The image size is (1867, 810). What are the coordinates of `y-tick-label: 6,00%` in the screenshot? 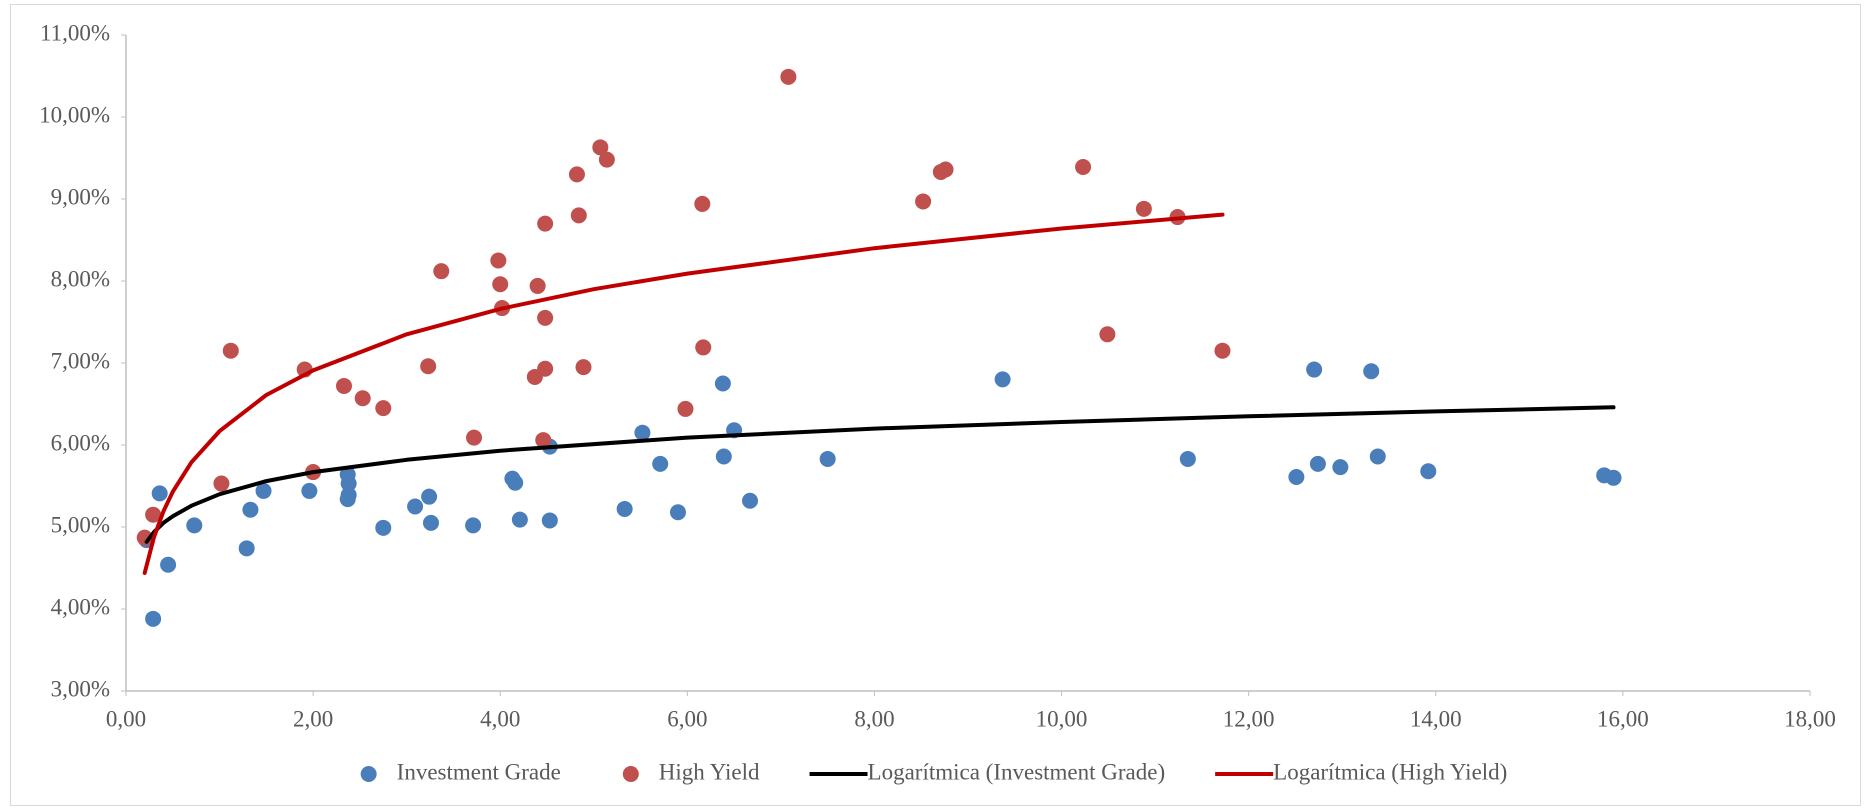 It's located at (80, 442).